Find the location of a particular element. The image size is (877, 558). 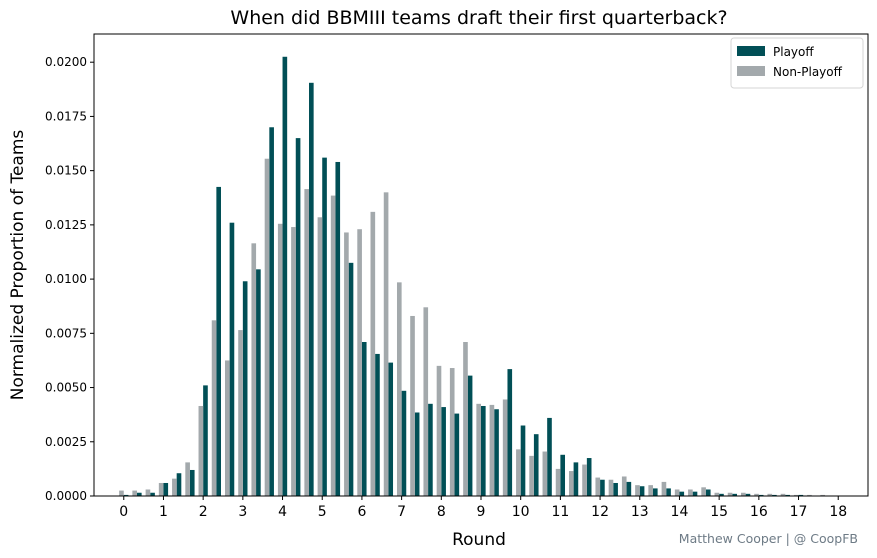

x-tick-label: 1 is located at coordinates (163, 512).